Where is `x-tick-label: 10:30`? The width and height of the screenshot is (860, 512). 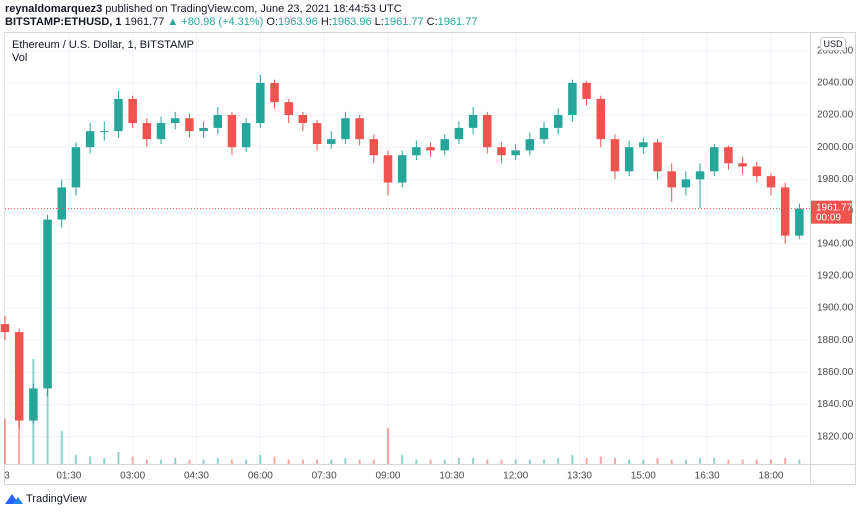 x-tick-label: 10:30 is located at coordinates (451, 476).